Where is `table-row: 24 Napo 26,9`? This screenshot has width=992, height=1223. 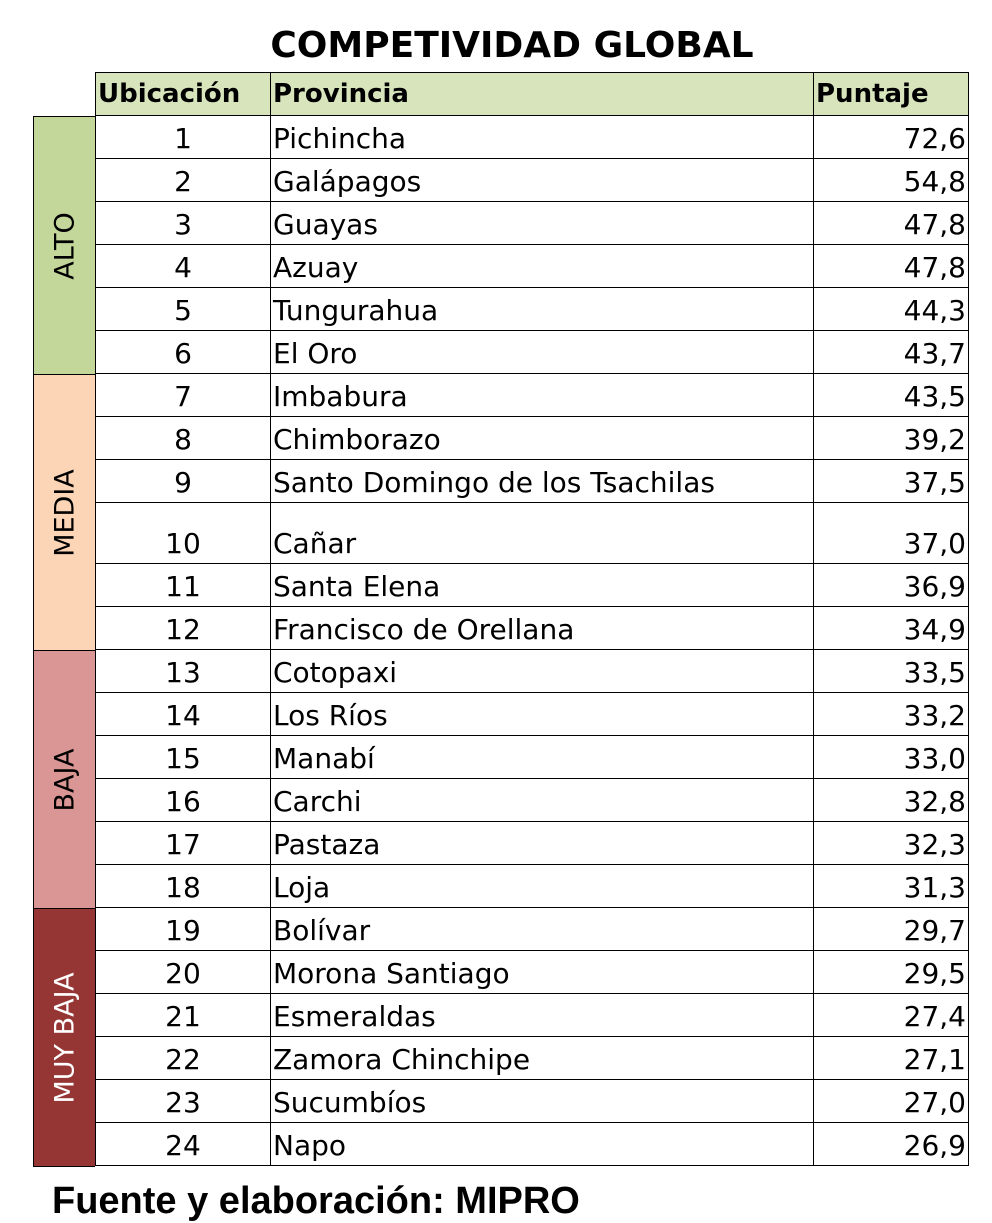 table-row: 24 Napo 26,9 is located at coordinates (532, 1144).